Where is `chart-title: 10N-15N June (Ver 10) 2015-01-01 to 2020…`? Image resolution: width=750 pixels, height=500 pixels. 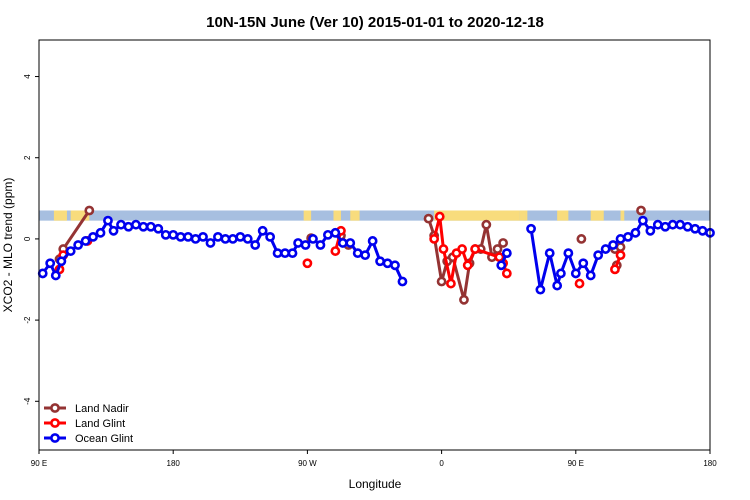 chart-title: 10N-15N June (Ver 10) 2015-01-01 to 2020… is located at coordinates (375, 22).